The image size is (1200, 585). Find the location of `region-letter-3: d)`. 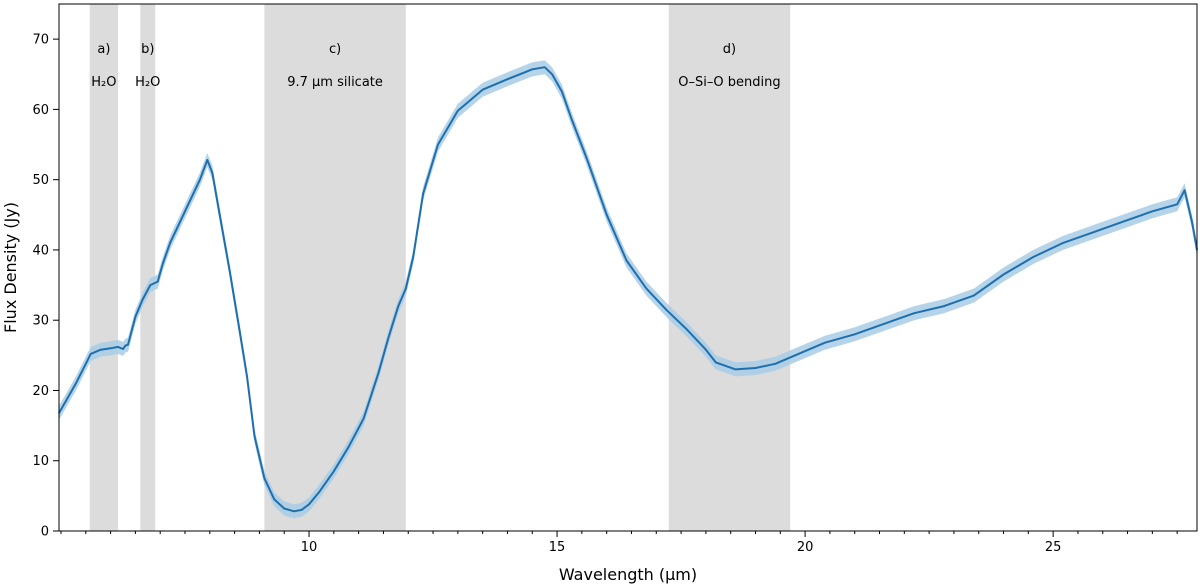

region-letter-3: d) is located at coordinates (729, 49).